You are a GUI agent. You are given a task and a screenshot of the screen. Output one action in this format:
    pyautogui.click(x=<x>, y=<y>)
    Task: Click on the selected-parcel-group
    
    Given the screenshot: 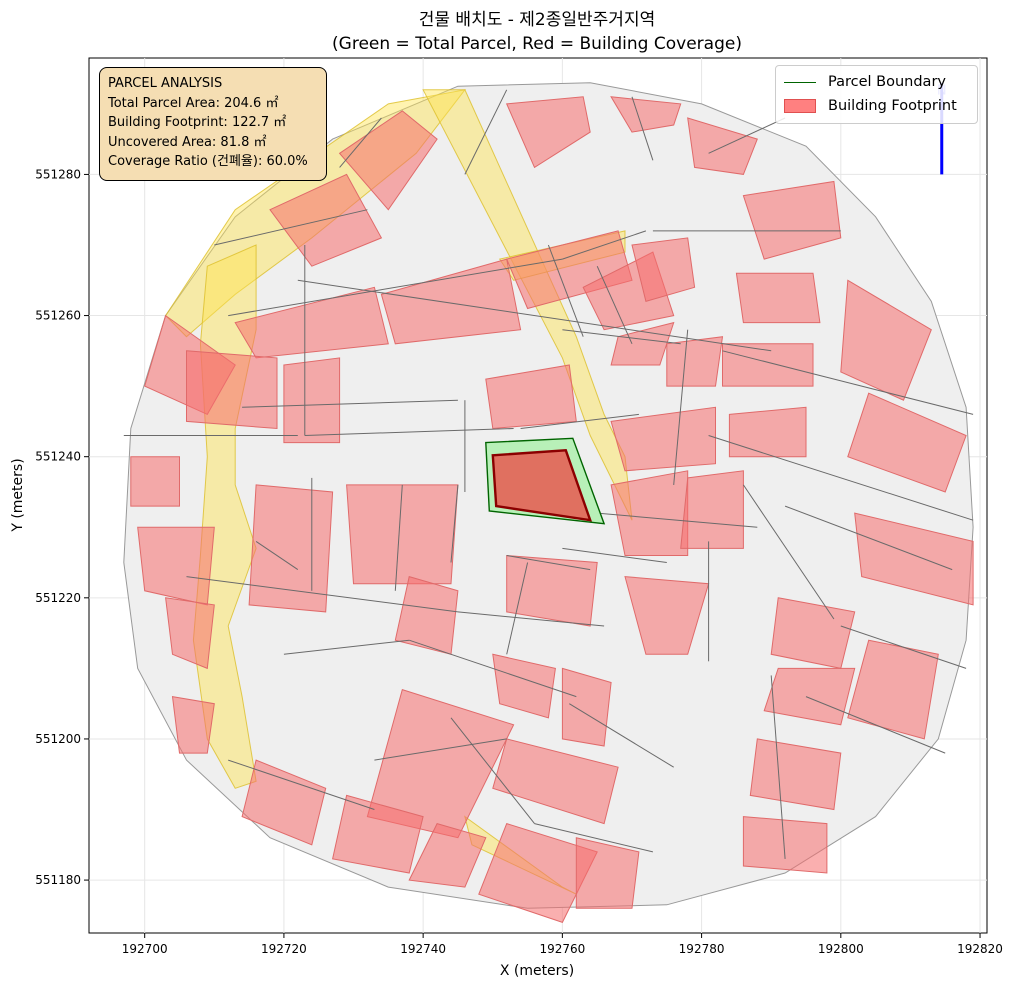 What is the action you would take?
    pyautogui.click(x=545, y=481)
    